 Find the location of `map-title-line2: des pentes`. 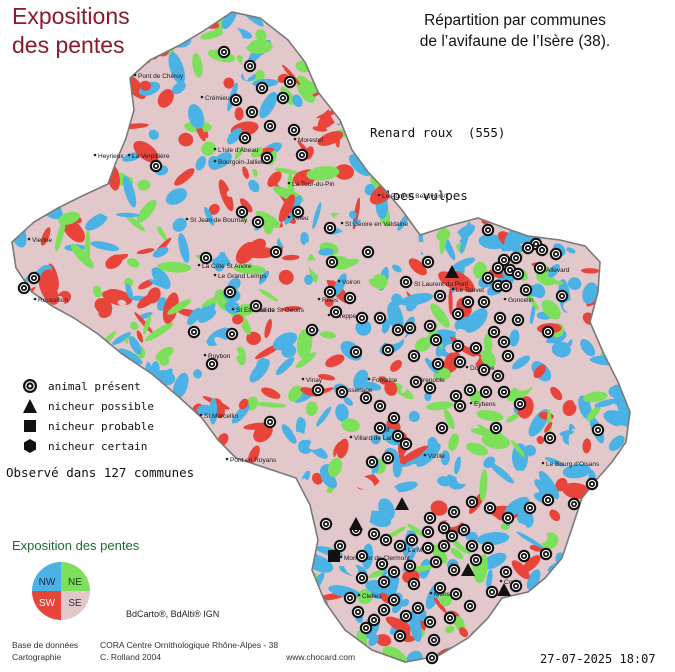

map-title-line2: des pentes is located at coordinates (68, 45).